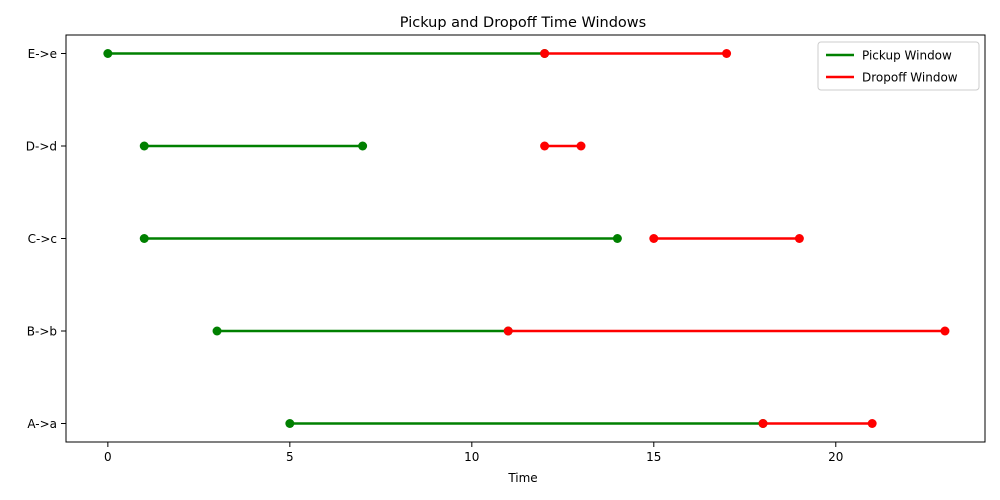 The height and width of the screenshot is (500, 1000). Describe the element at coordinates (42, 332) in the screenshot. I see `y-tick-label: B->b` at that location.